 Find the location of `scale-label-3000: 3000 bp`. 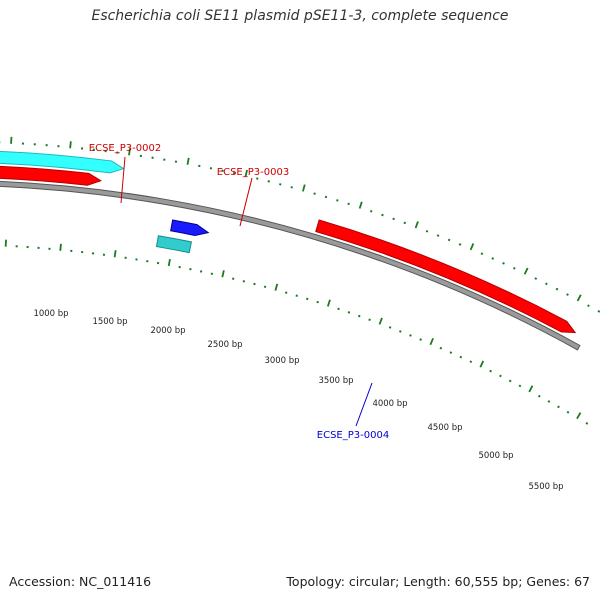

scale-label-3000: 3000 bp is located at coordinates (281, 361).